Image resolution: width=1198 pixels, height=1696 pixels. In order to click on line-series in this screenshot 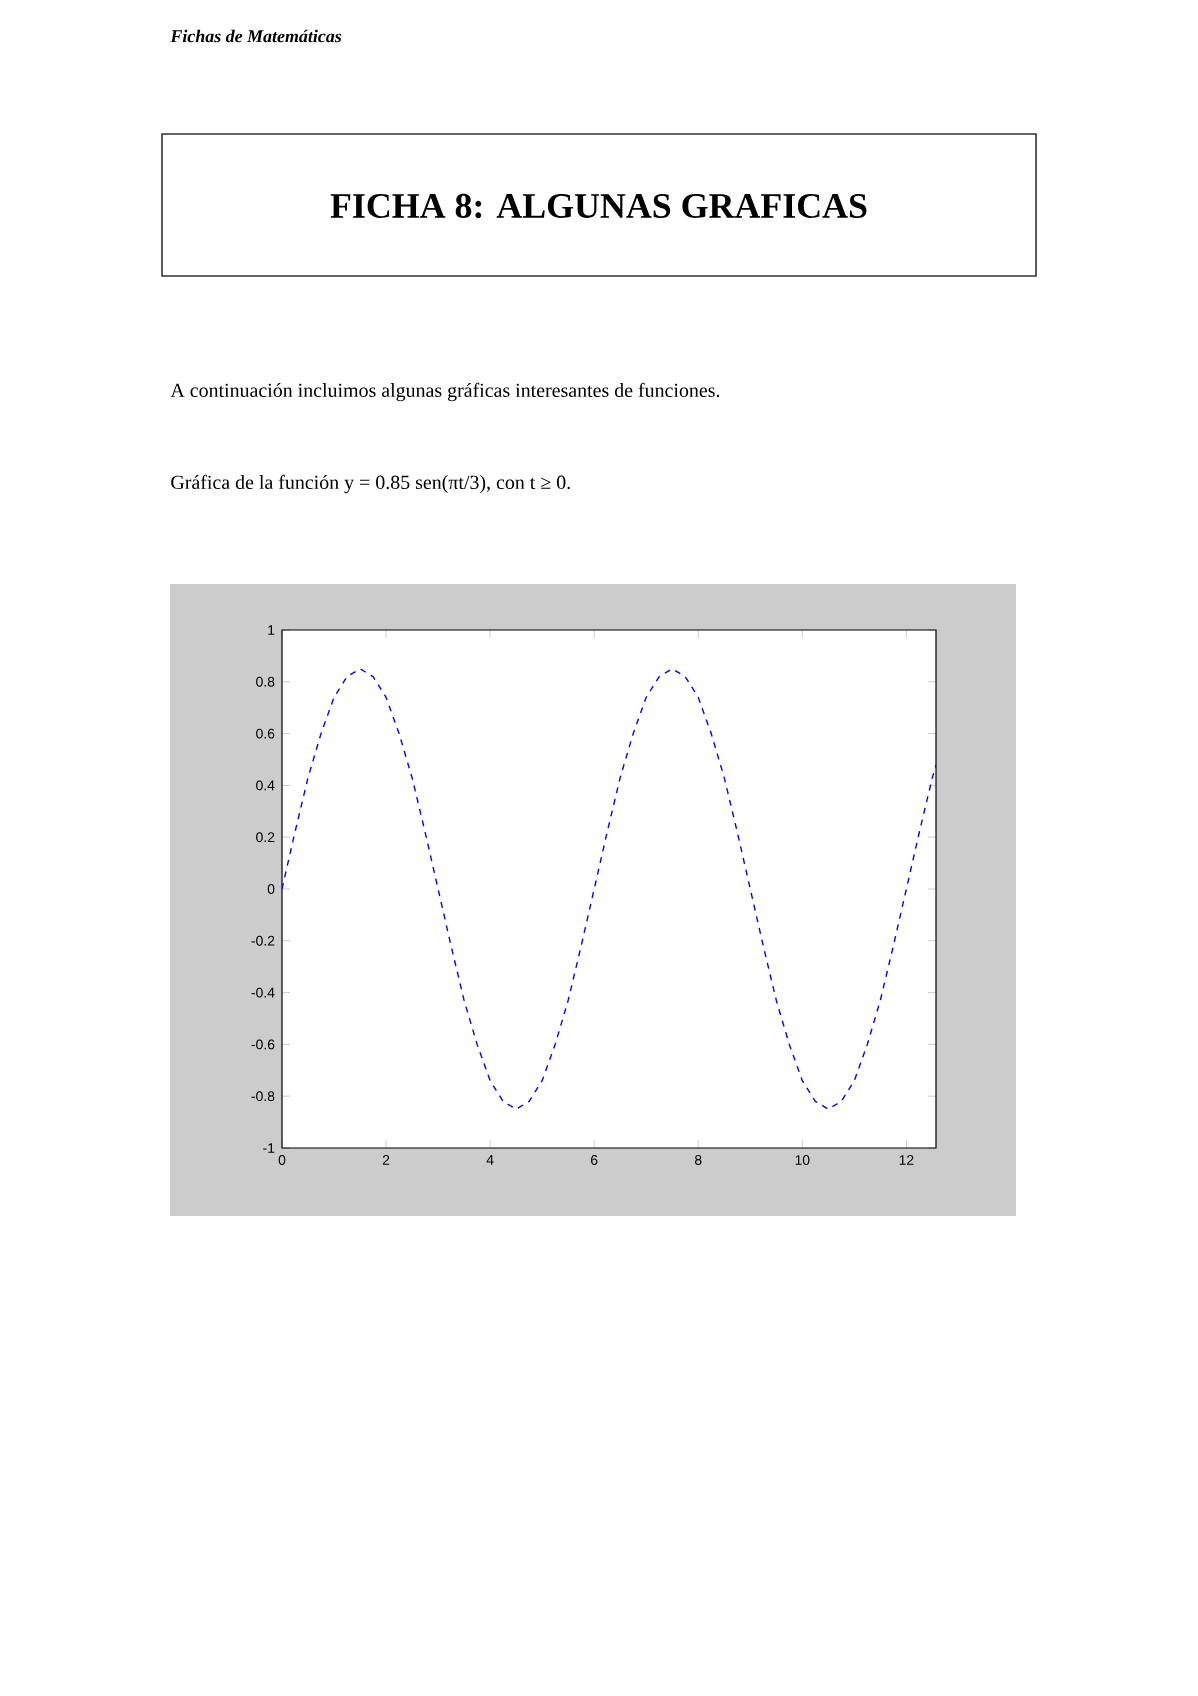, I will do `click(609, 889)`.